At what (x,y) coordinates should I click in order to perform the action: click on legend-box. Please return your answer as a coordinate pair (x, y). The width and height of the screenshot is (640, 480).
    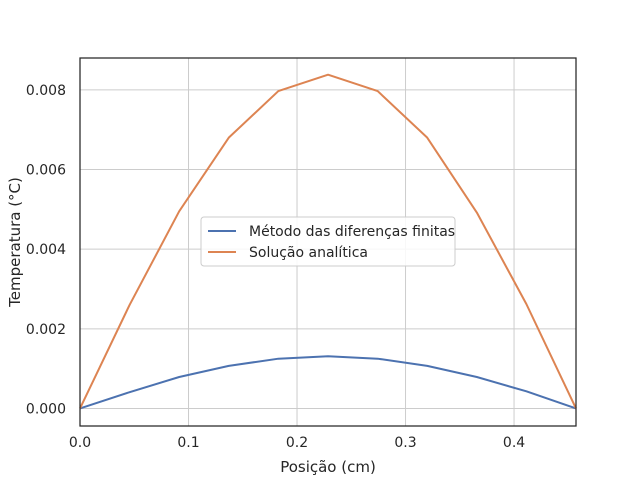
    Looking at the image, I should click on (328, 241).